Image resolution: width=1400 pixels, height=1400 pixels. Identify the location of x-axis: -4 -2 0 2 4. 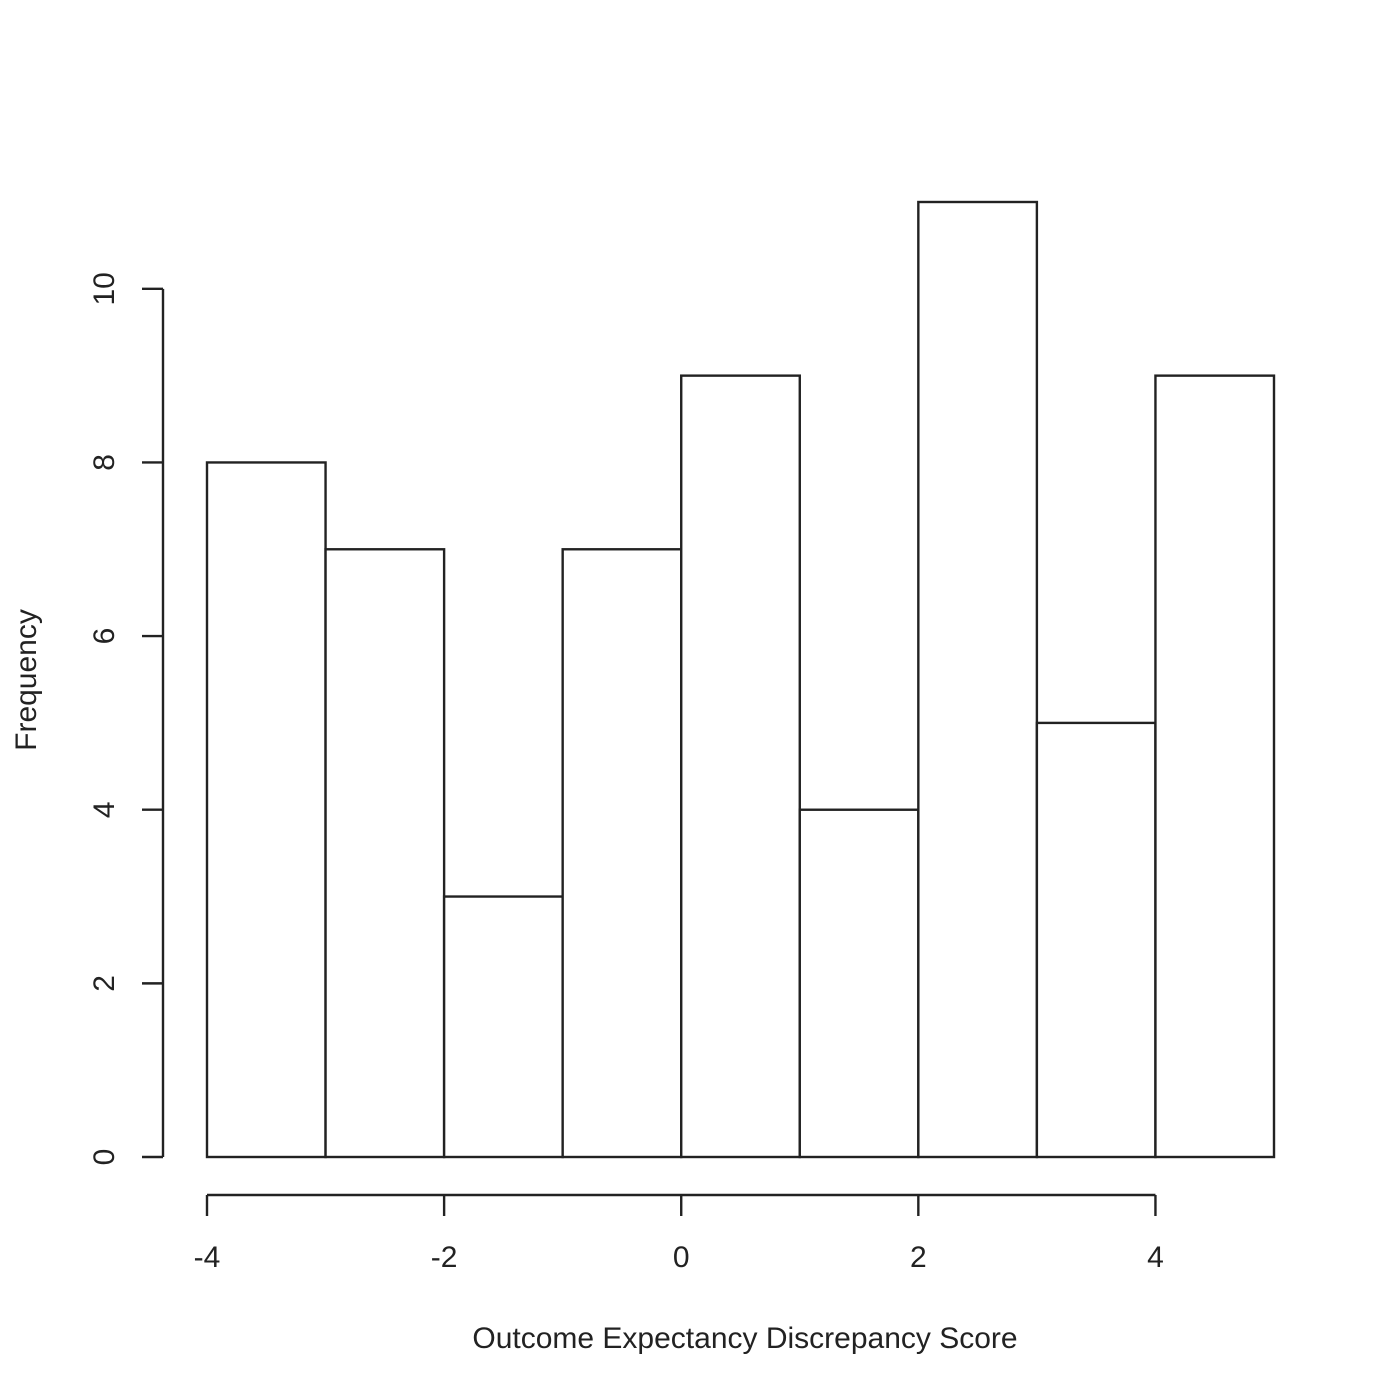
(679, 1233).